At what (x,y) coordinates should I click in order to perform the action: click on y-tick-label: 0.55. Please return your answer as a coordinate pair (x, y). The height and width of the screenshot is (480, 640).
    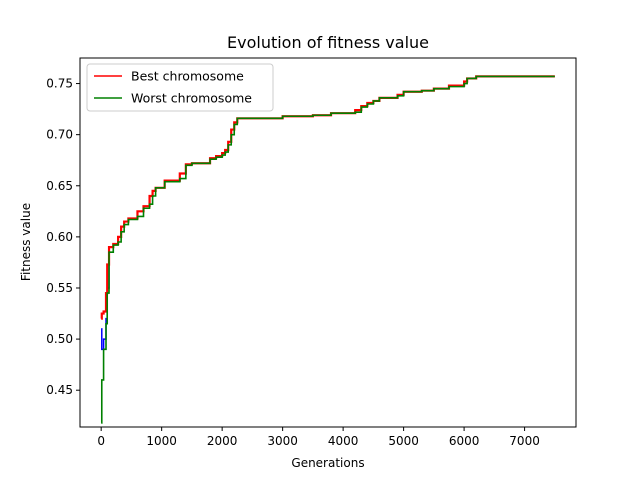
    Looking at the image, I should click on (59, 288).